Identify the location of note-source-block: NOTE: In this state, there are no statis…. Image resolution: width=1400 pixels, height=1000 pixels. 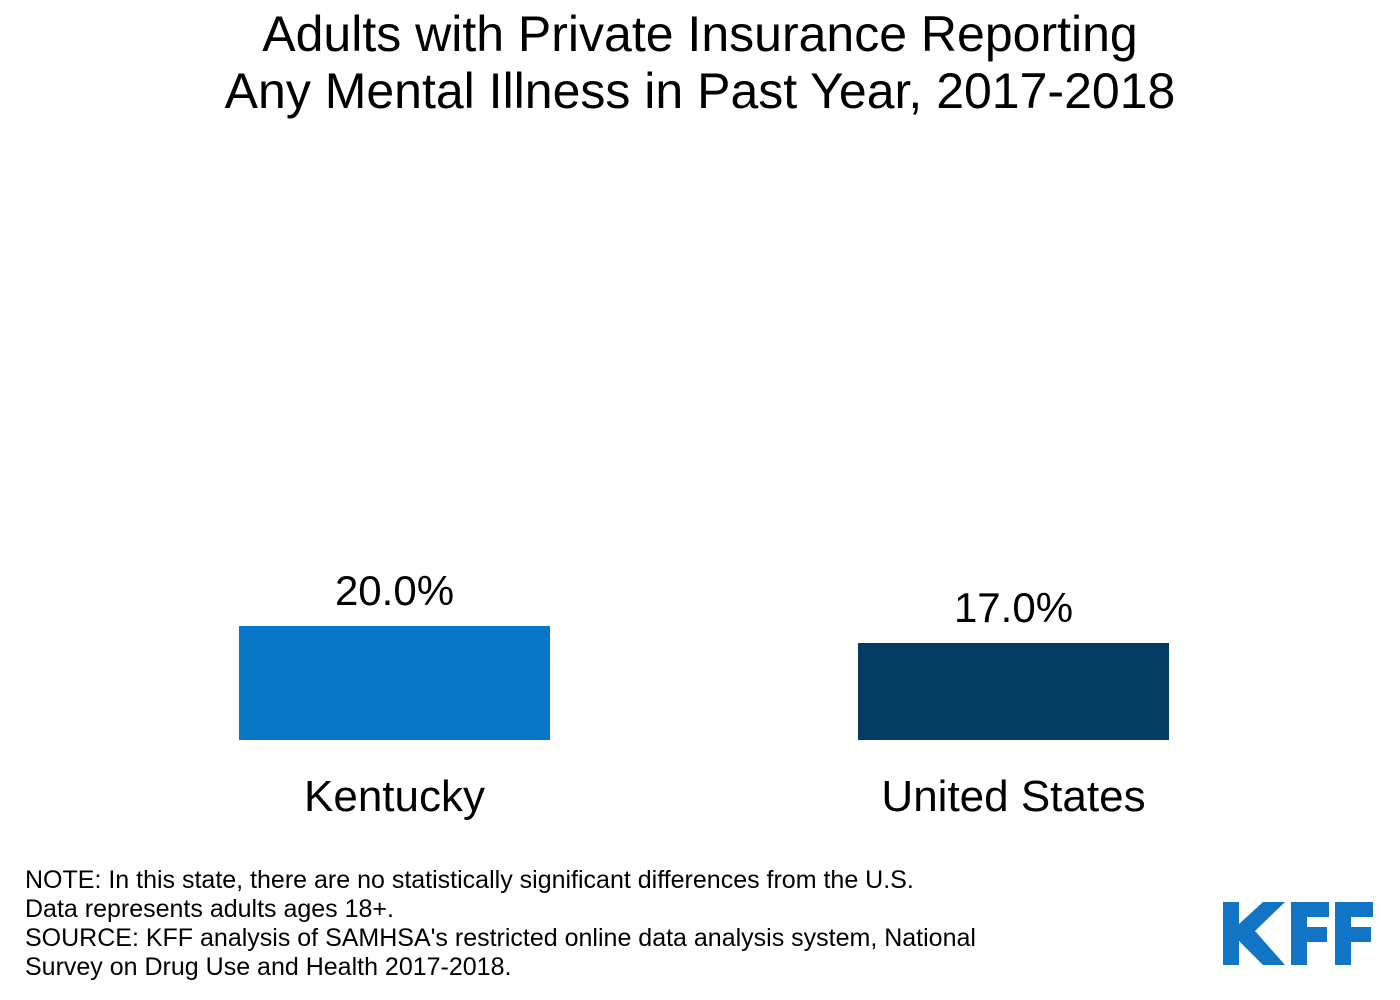
(500, 924).